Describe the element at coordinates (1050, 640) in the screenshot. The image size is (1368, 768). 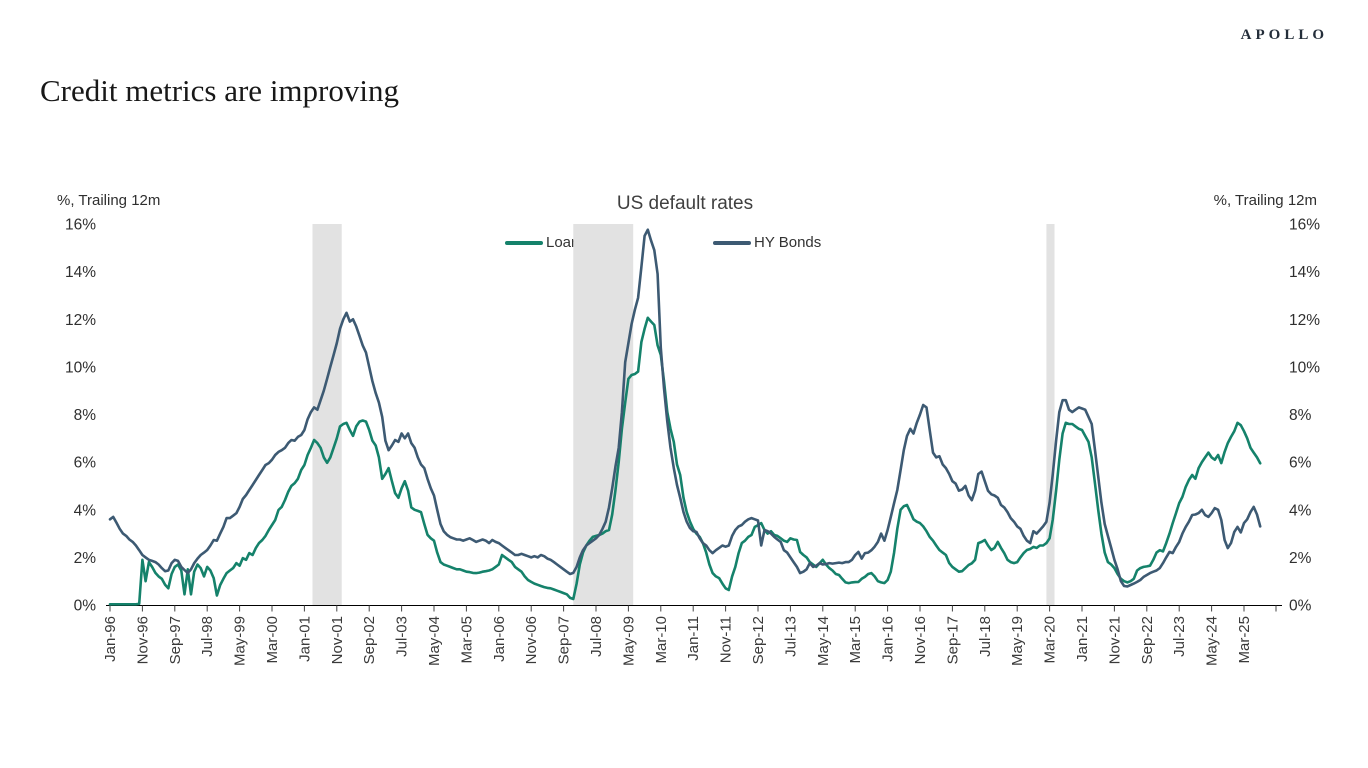
I see `x-axis-label: Mar-20` at that location.